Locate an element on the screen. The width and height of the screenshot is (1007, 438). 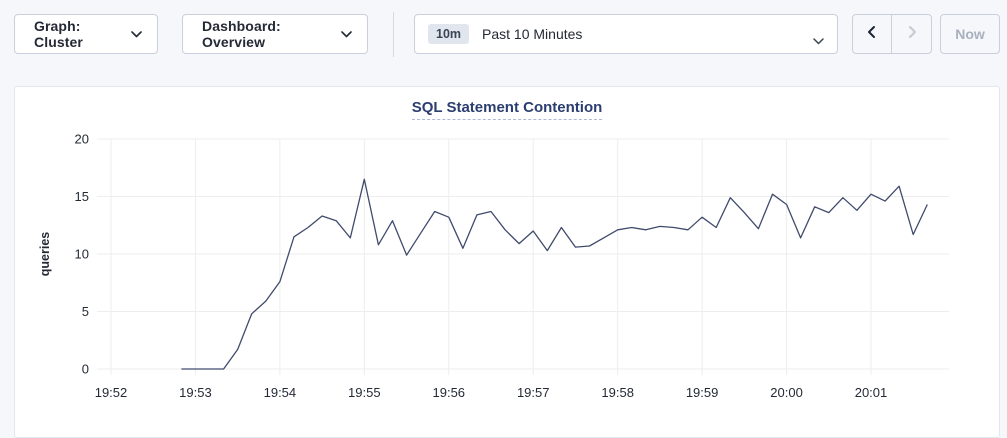
dashboard-dropdown-label: Dashboard: Overview is located at coordinates (241, 34).